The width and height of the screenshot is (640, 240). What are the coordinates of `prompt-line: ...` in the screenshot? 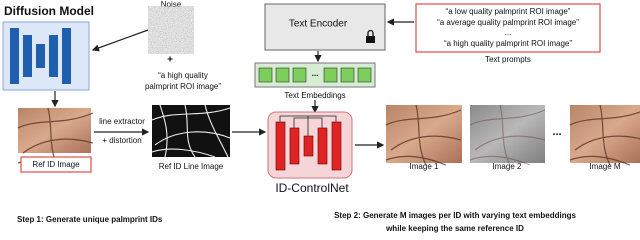 It's located at (508, 32).